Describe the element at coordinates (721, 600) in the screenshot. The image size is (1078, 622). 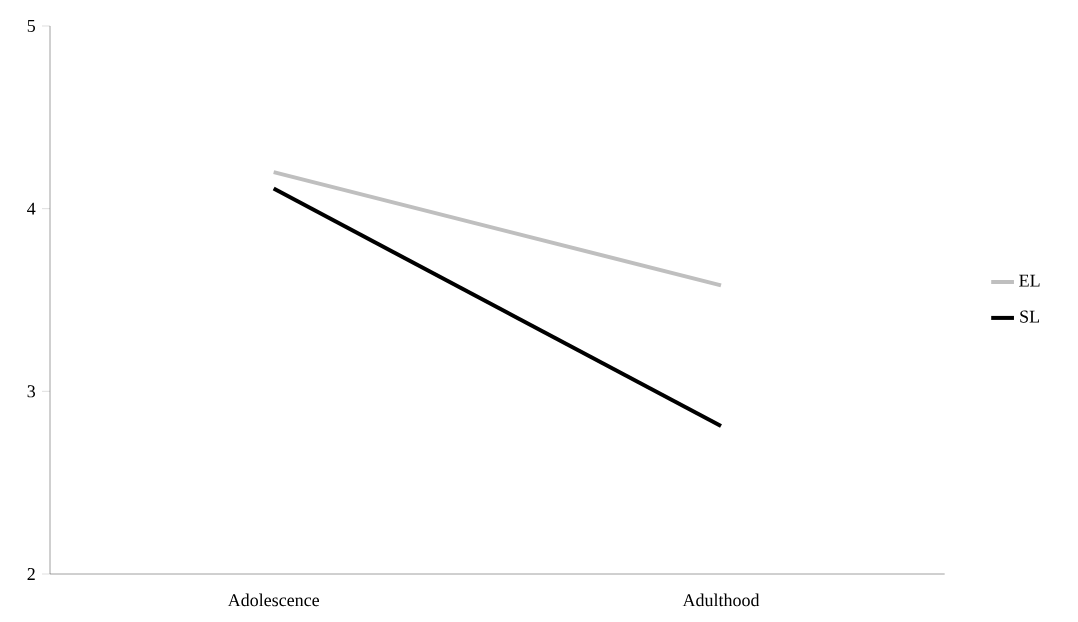
I see `x-tick-label: Adulthood` at that location.